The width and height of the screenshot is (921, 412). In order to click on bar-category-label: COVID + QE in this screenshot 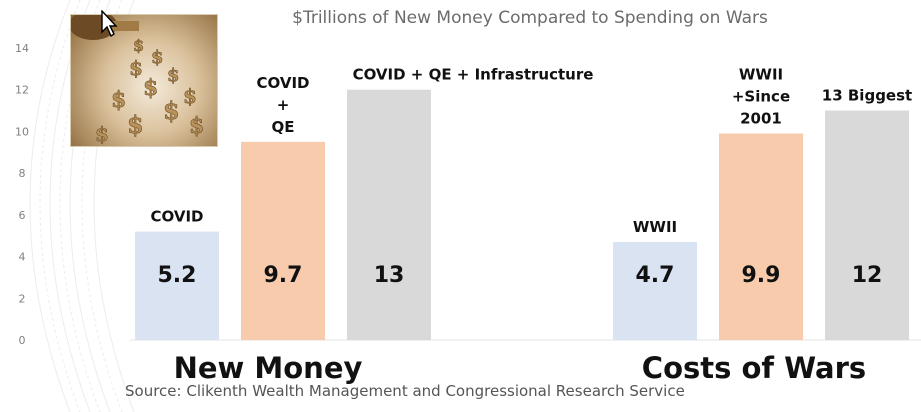, I will do `click(283, 105)`.